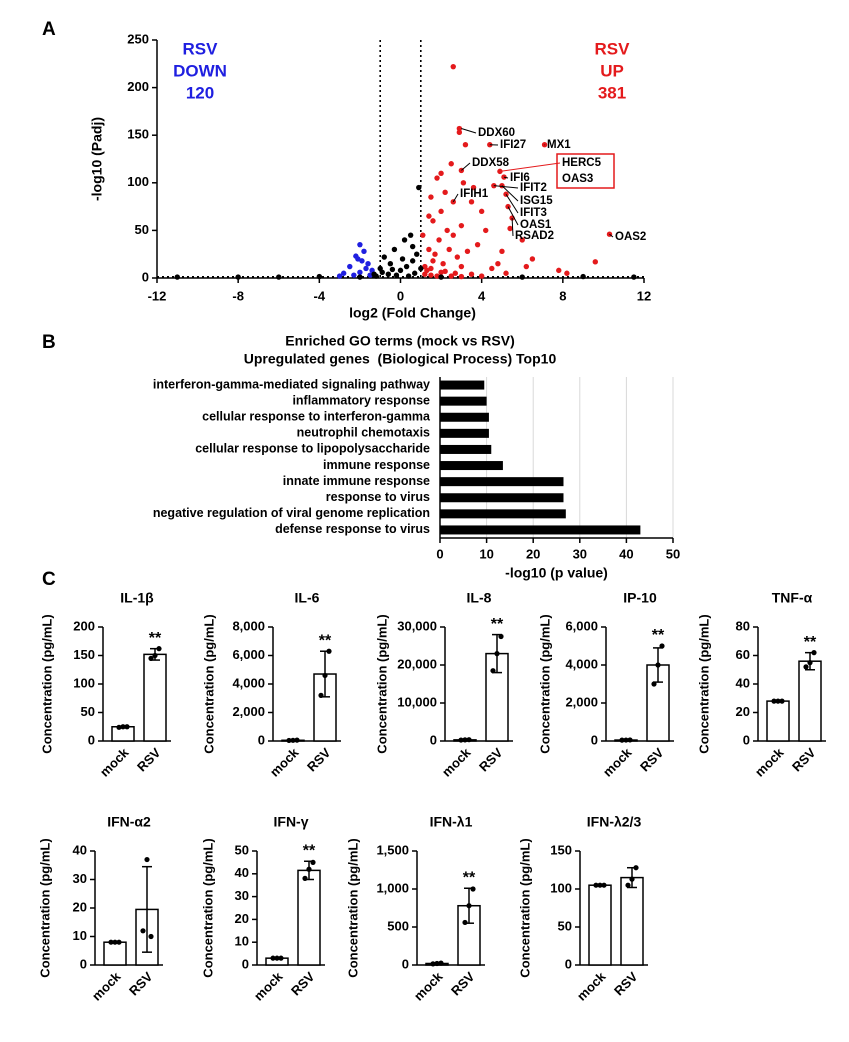  What do you see at coordinates (417, 701) in the screenshot?
I see `y-tick-label: 10,000` at bounding box center [417, 701].